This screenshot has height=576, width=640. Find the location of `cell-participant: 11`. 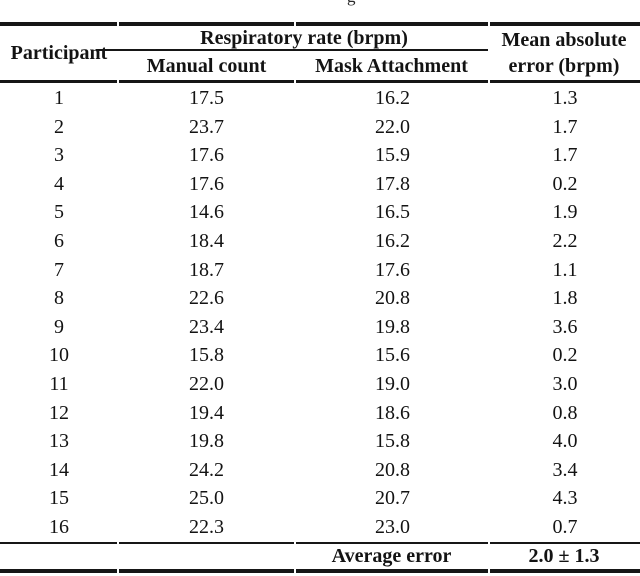

cell-participant: 11 is located at coordinates (59, 383).